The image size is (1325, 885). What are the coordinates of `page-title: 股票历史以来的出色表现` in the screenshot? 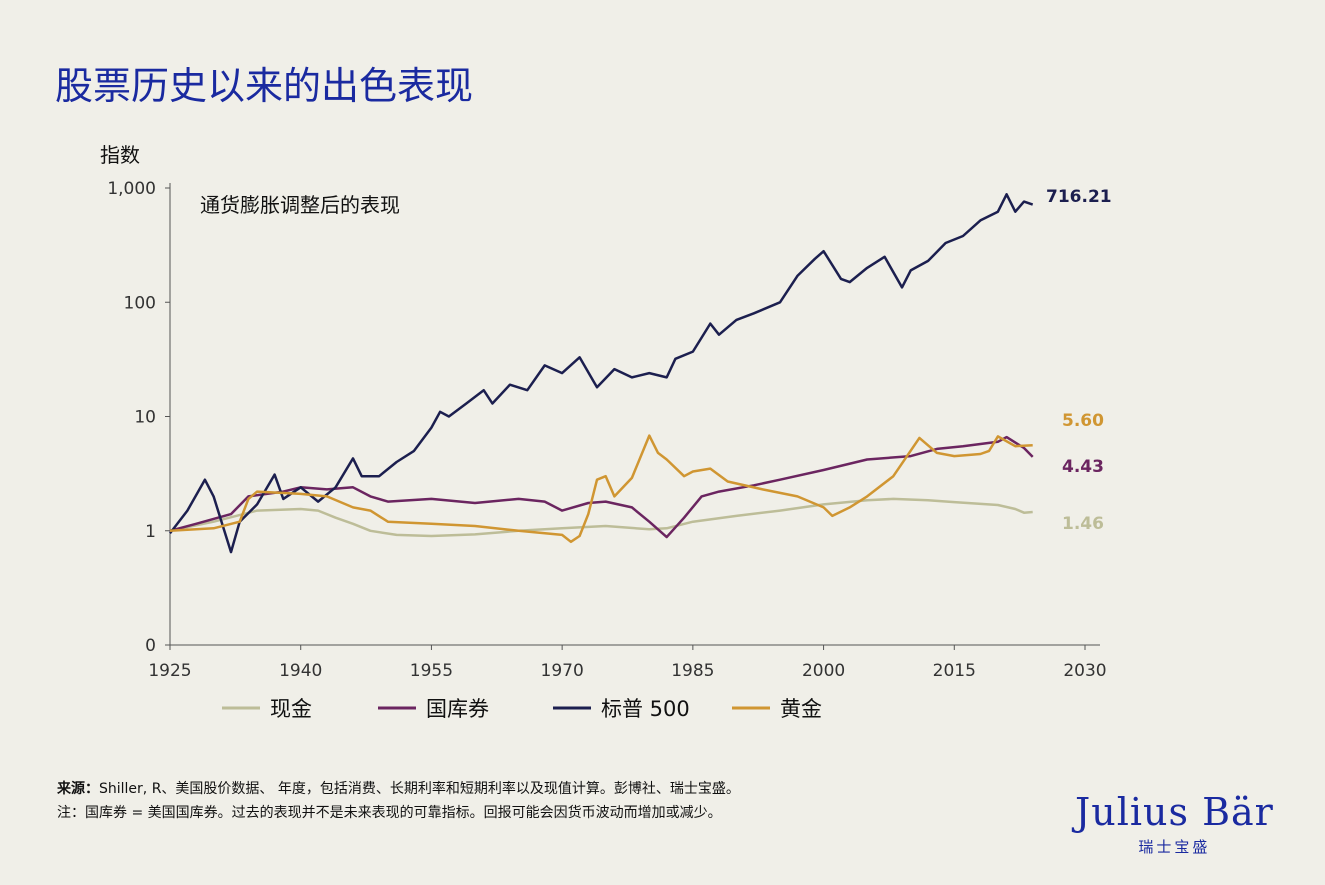 It's located at (264, 86).